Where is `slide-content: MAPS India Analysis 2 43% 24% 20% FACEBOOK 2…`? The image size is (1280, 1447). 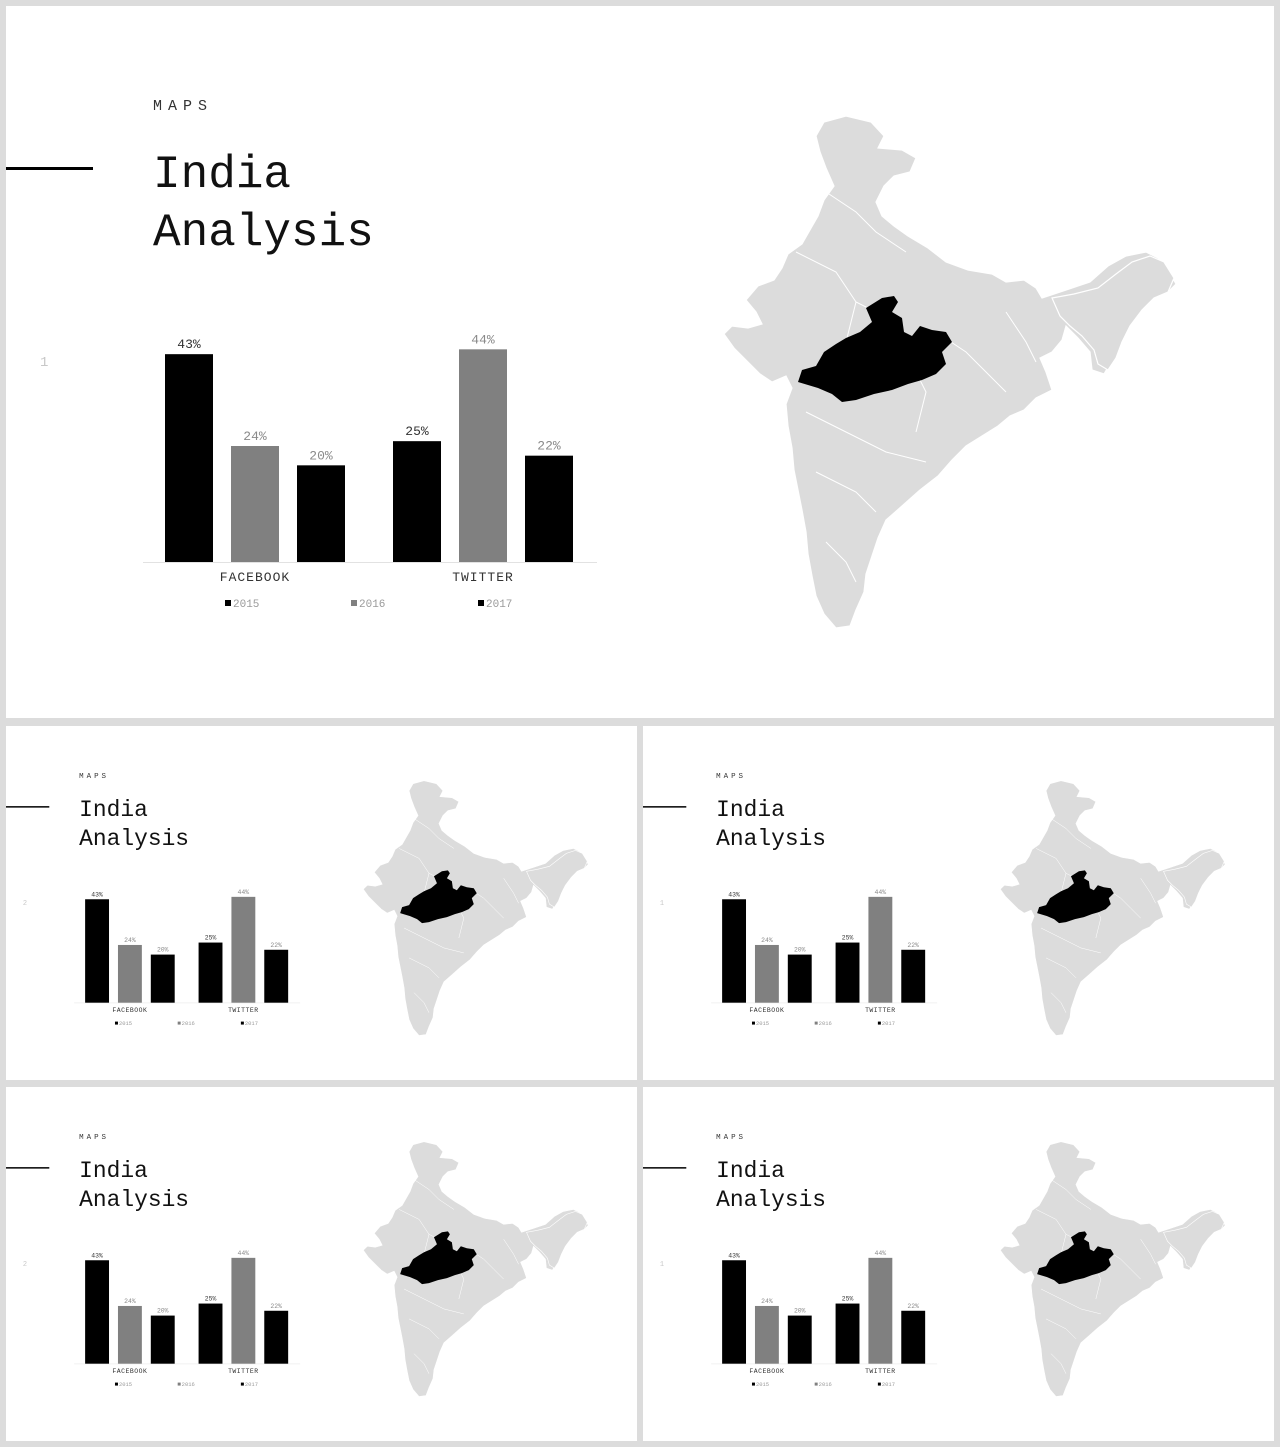
slide-content: MAPS India Analysis 2 43% 24% 20% FACEBOOK 2… is located at coordinates (321, 903).